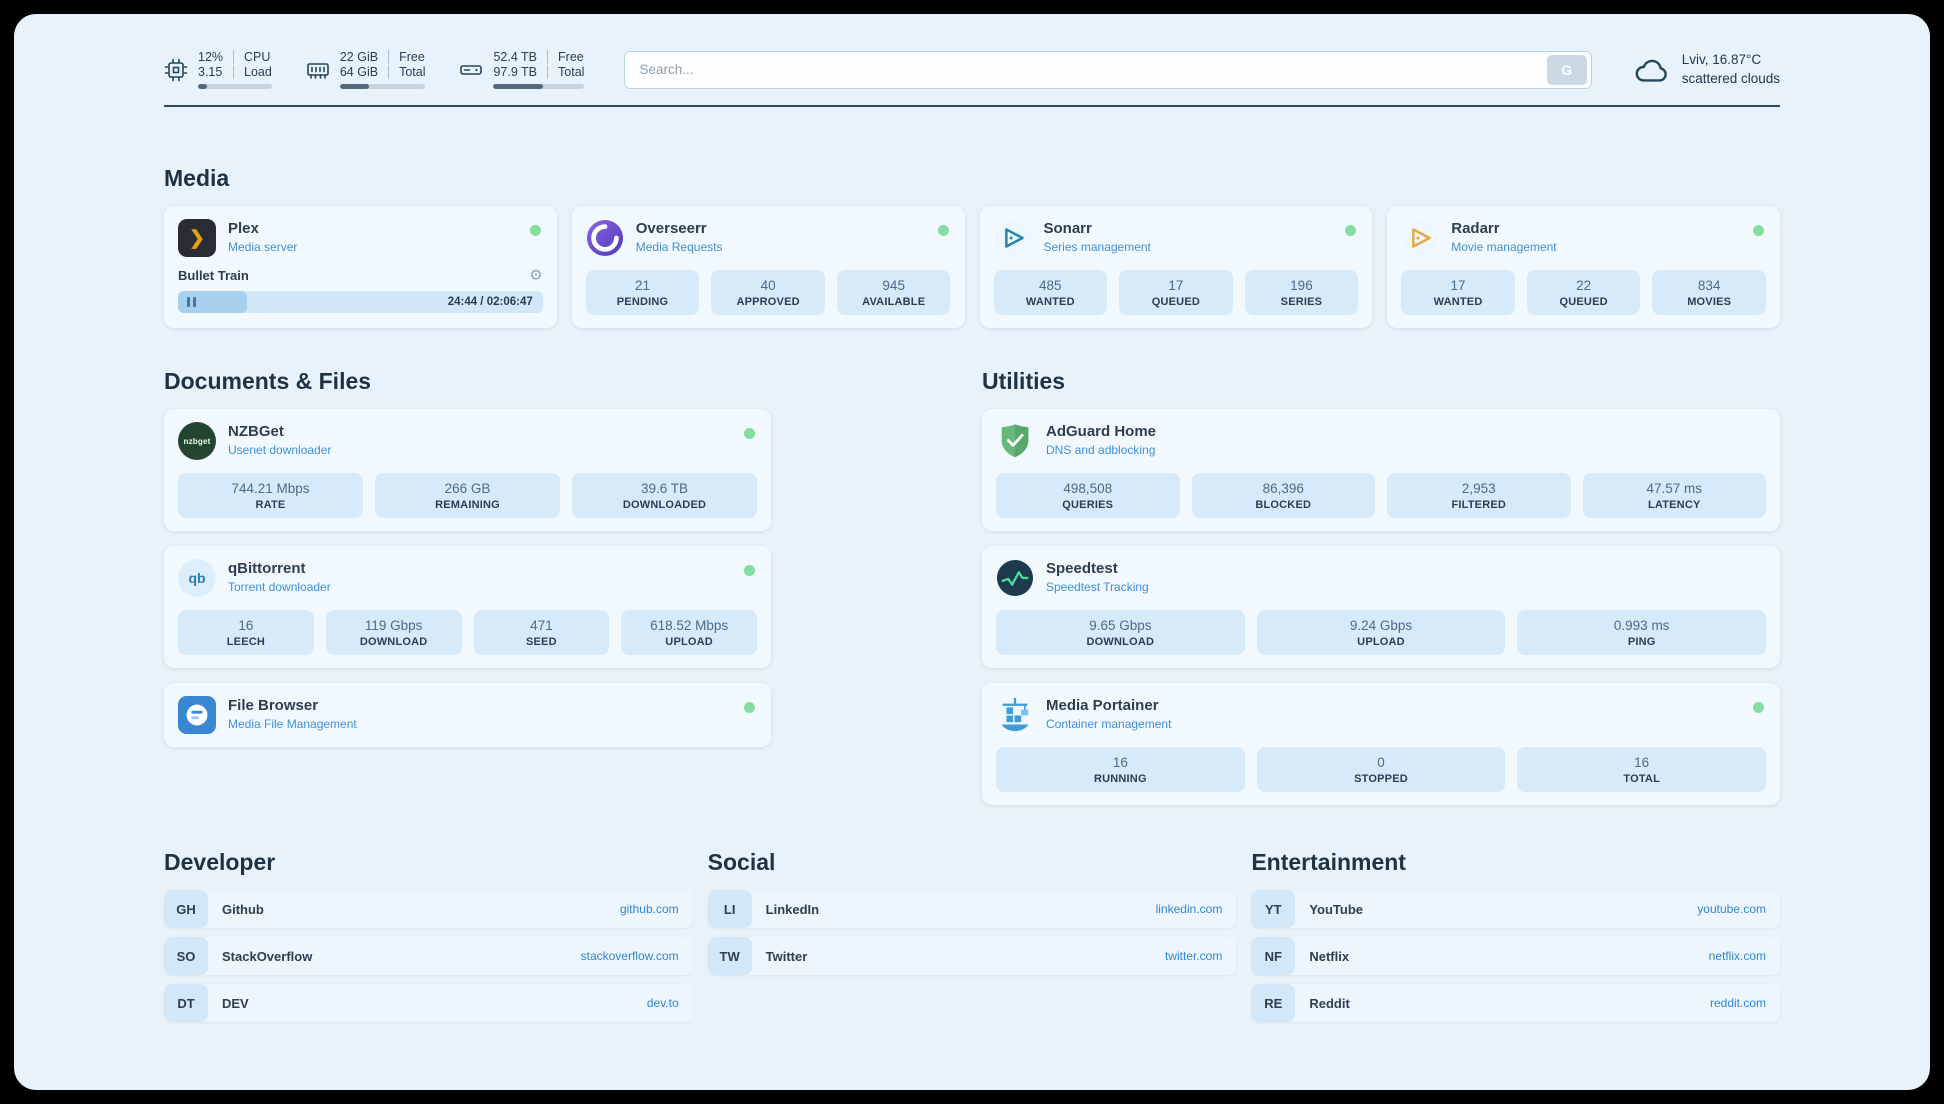 This screenshot has width=1944, height=1104. What do you see at coordinates (1067, 228) in the screenshot?
I see `app-name: Sonarr` at bounding box center [1067, 228].